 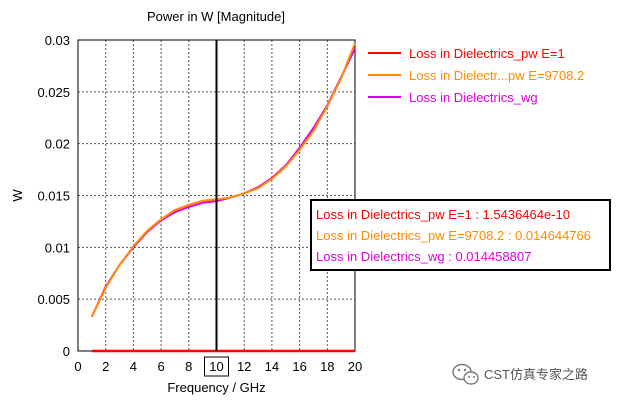 I want to click on x-tick-label: 0, so click(x=77, y=366).